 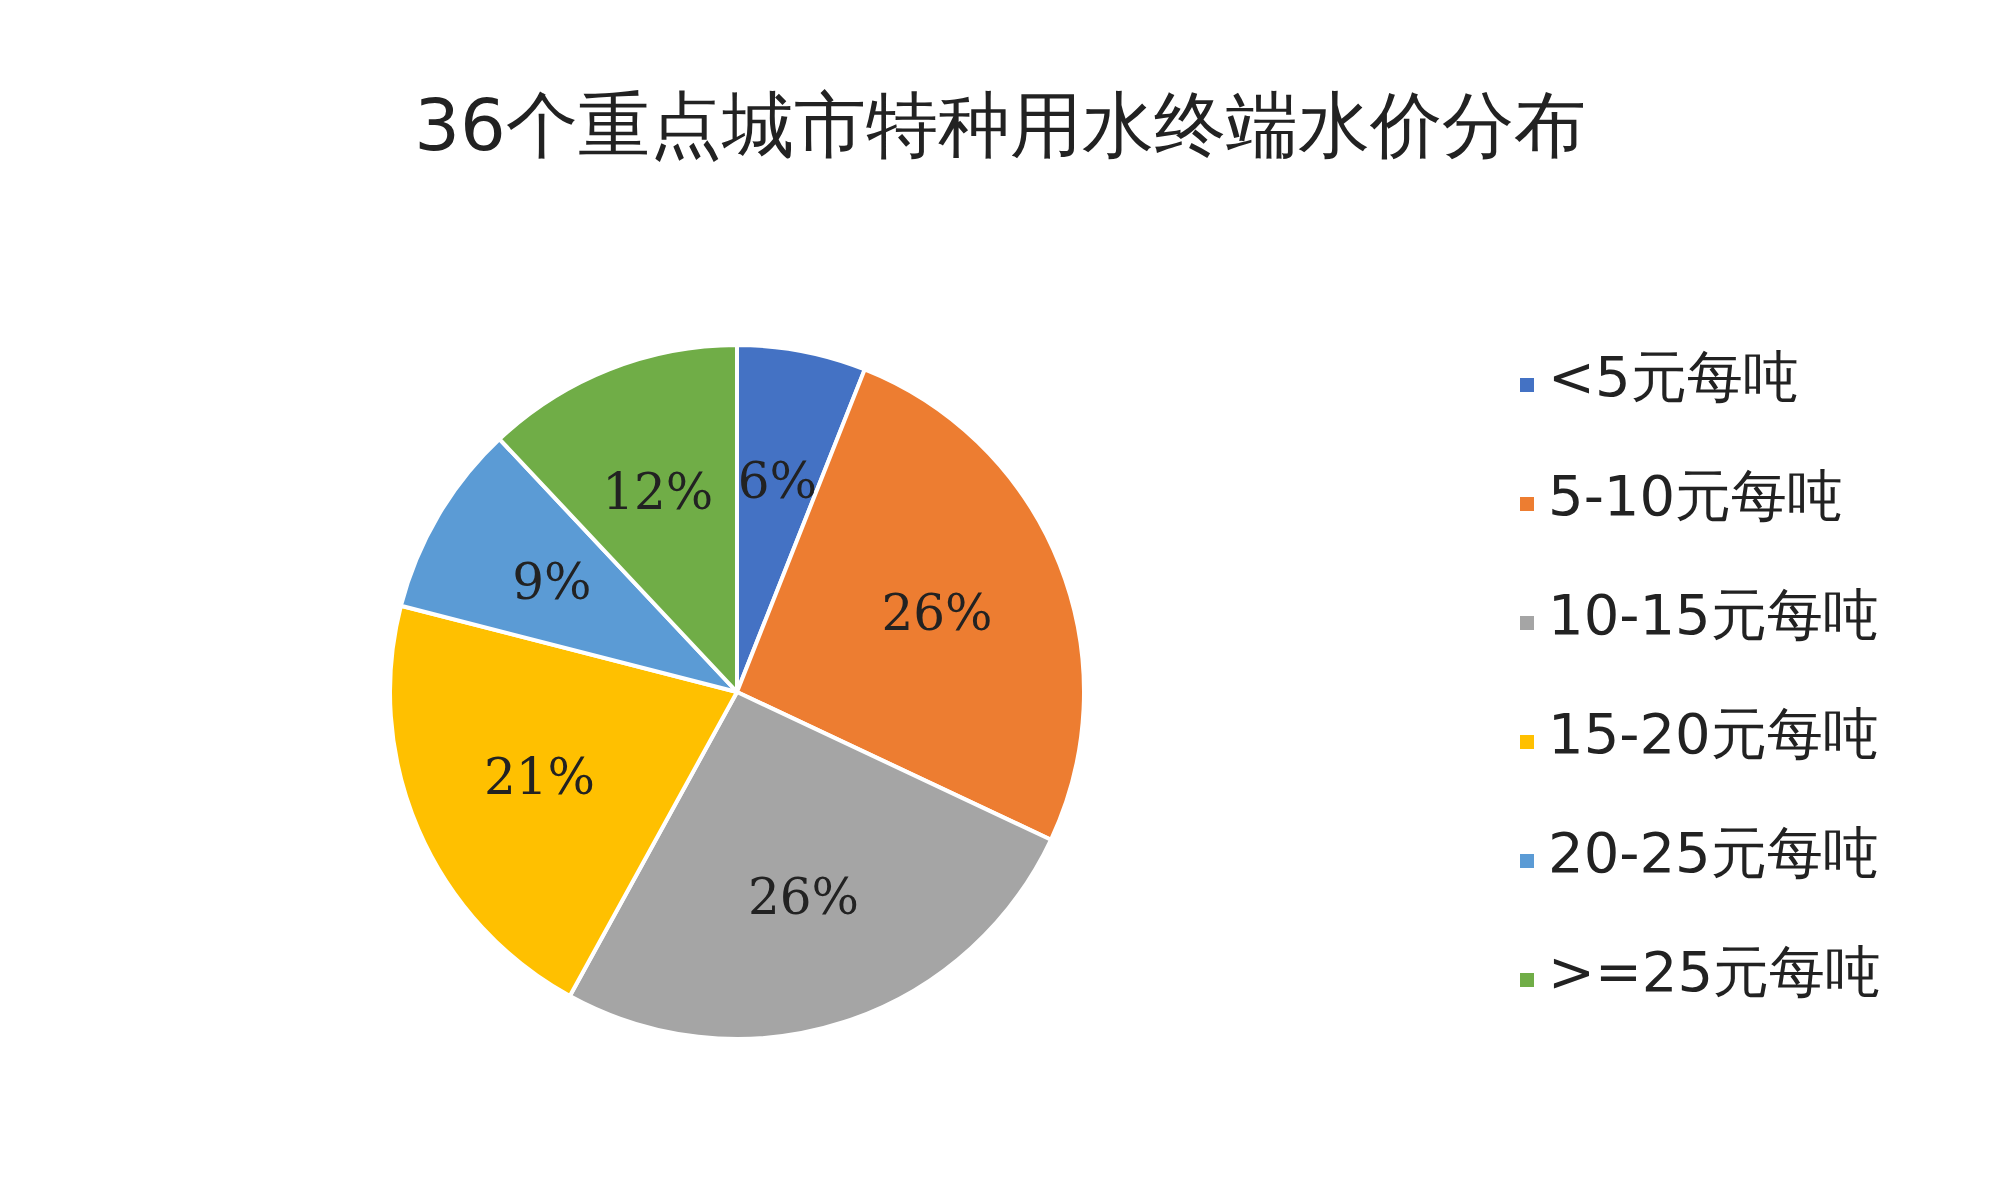 I want to click on legend-label: 20-25元每吨, so click(x=1713, y=852).